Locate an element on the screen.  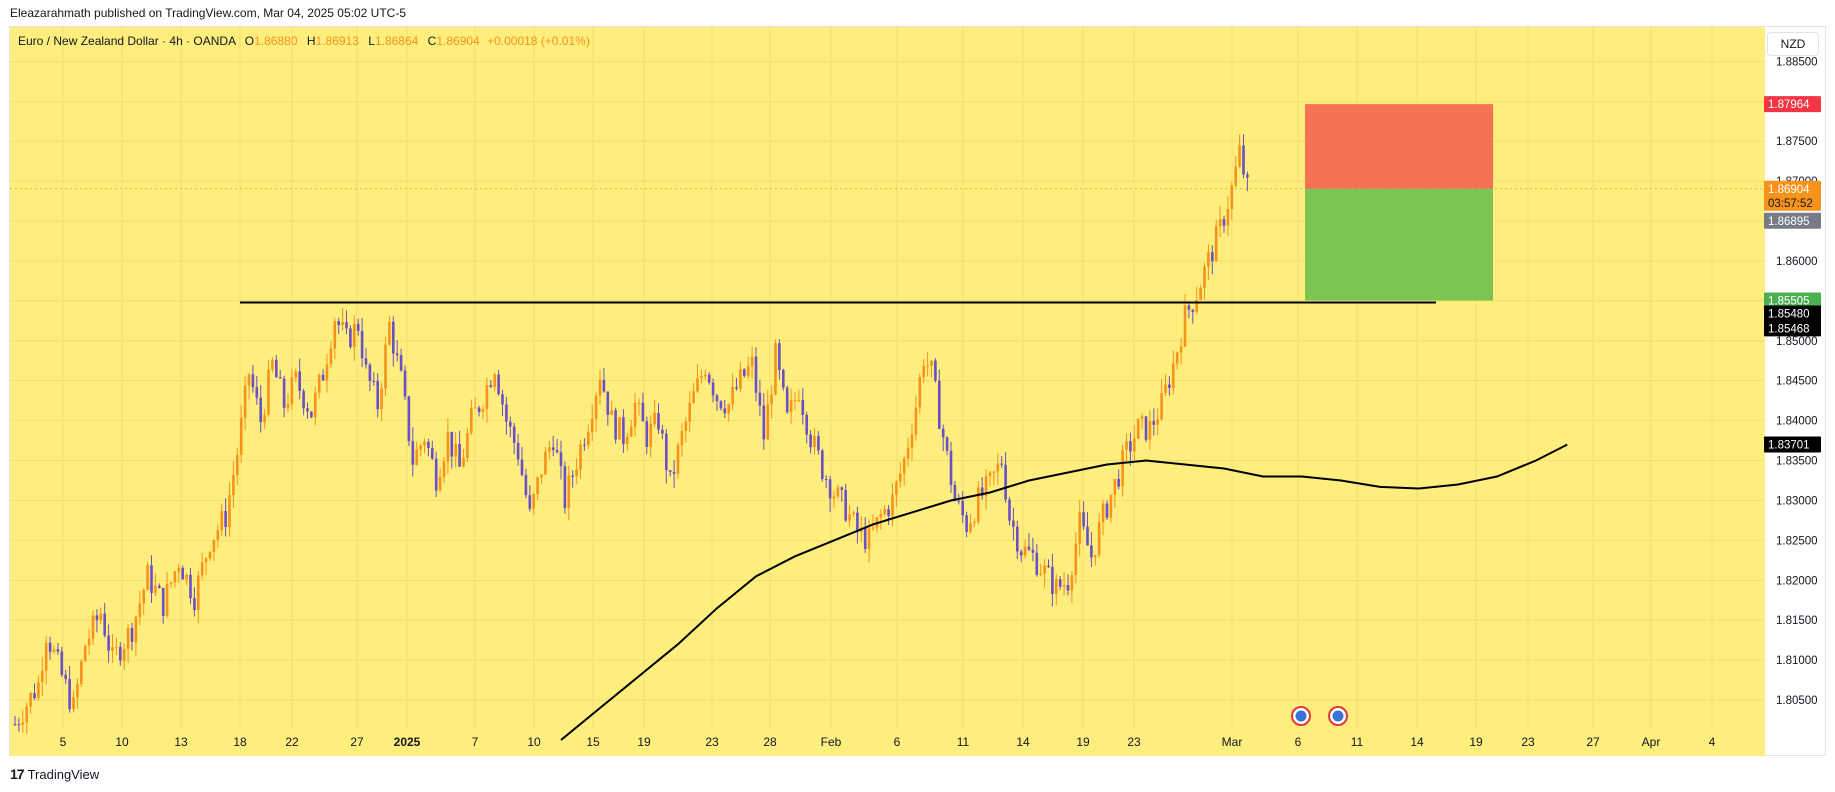
brand-name: TradingView is located at coordinates (63, 774).